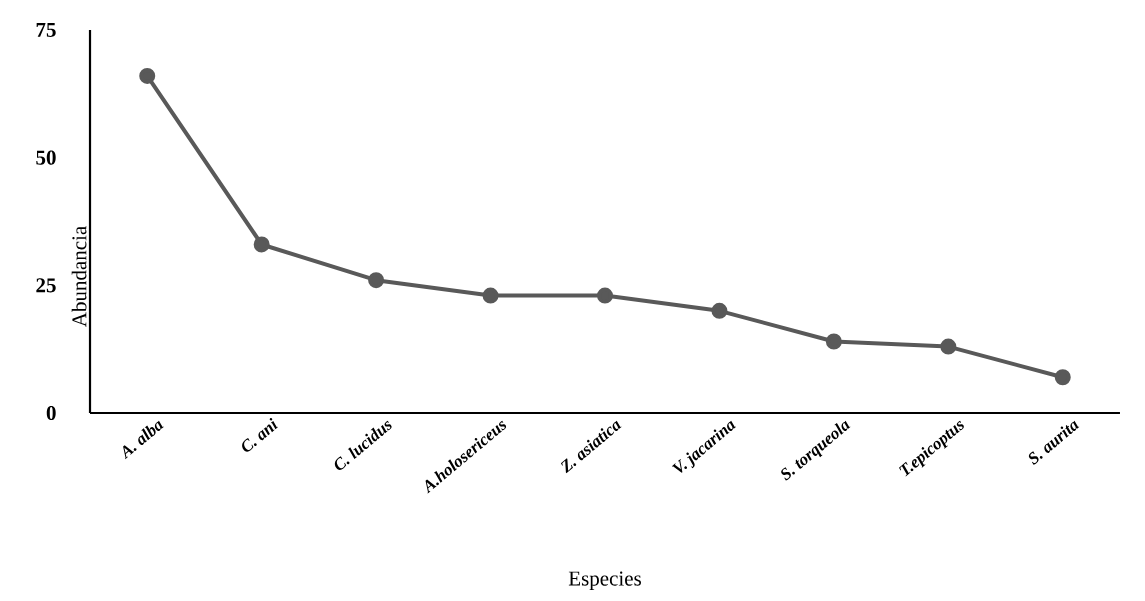  I want to click on y-tick-label: 75, so click(46, 30).